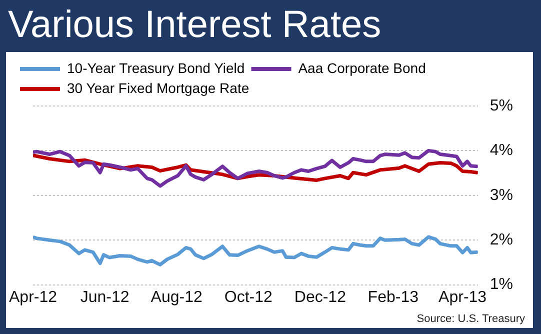  Describe the element at coordinates (501, 240) in the screenshot. I see `y-tick-label: 2%` at that location.